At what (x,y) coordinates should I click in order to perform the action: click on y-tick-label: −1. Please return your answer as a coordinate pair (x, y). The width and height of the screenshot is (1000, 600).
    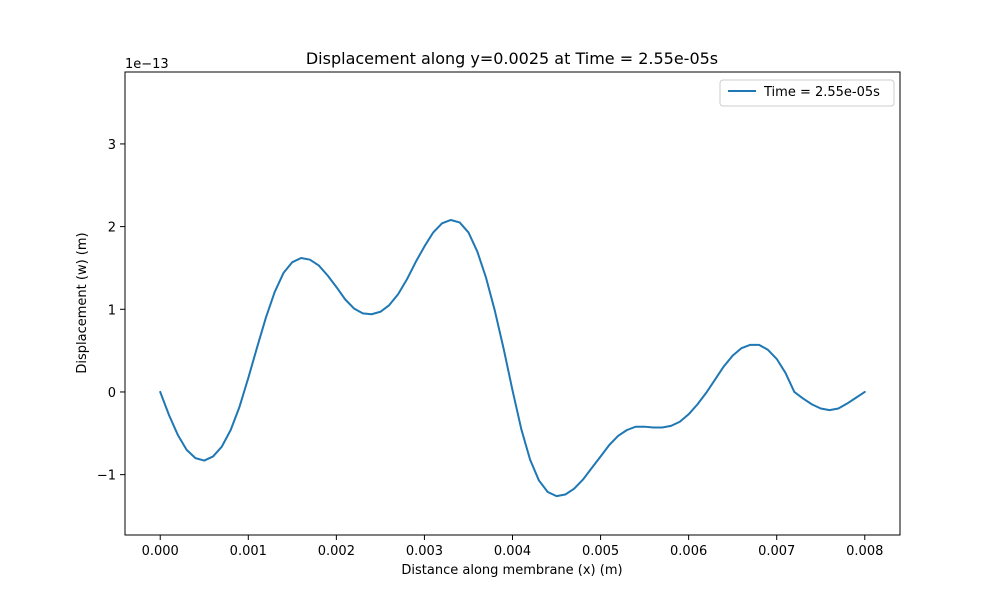
    Looking at the image, I should click on (106, 476).